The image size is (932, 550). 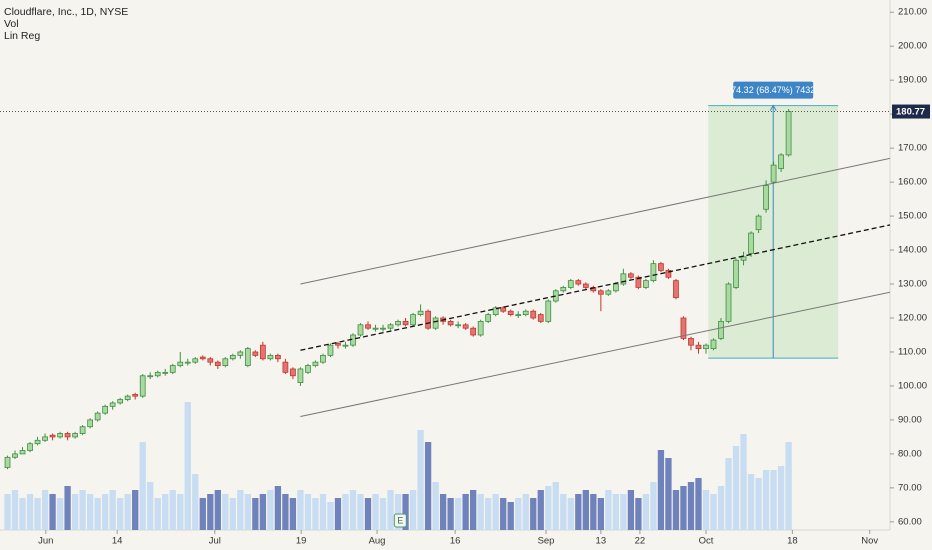 I want to click on regression-lower, so click(x=595, y=354).